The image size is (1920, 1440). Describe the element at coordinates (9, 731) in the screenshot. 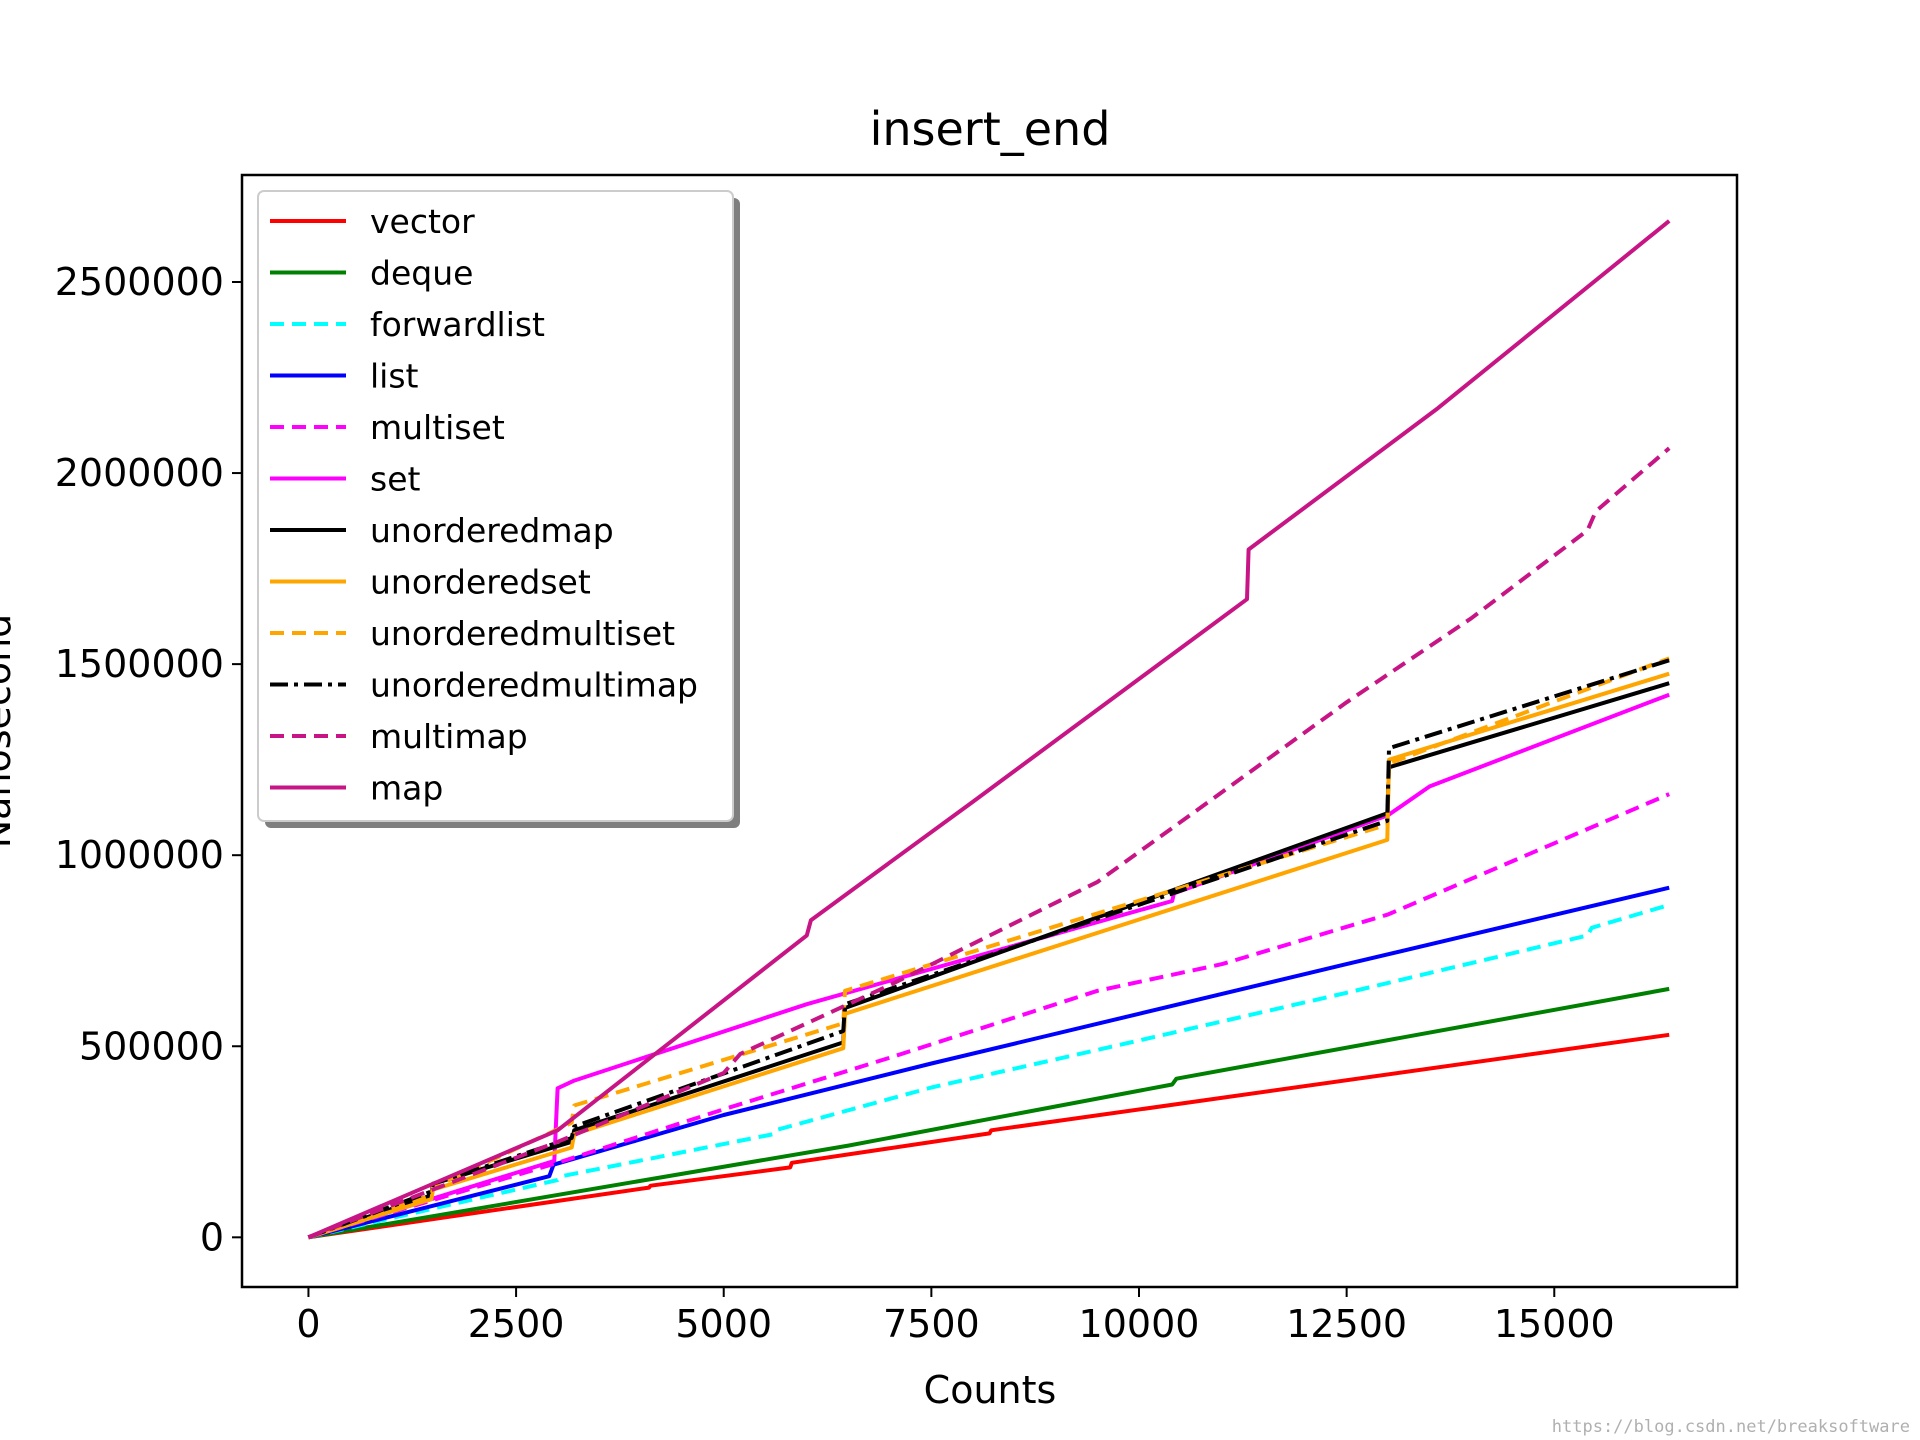

I see `y-axis-label: Nanosecond` at that location.